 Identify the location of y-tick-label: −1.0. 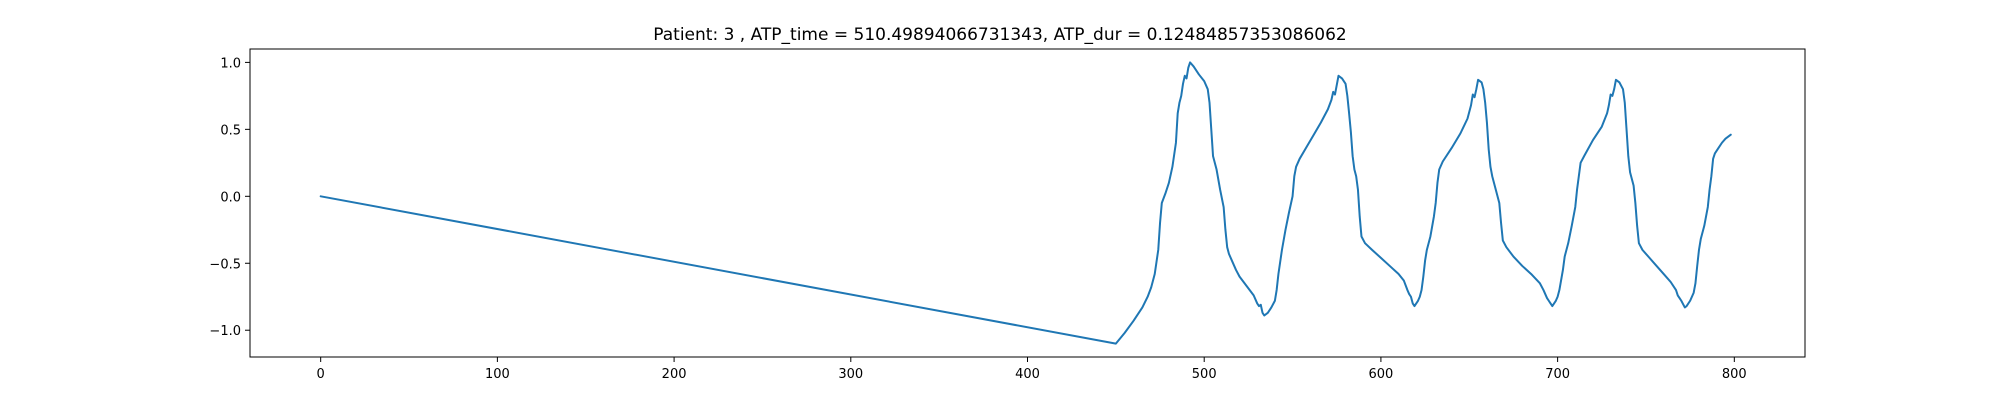
(225, 331).